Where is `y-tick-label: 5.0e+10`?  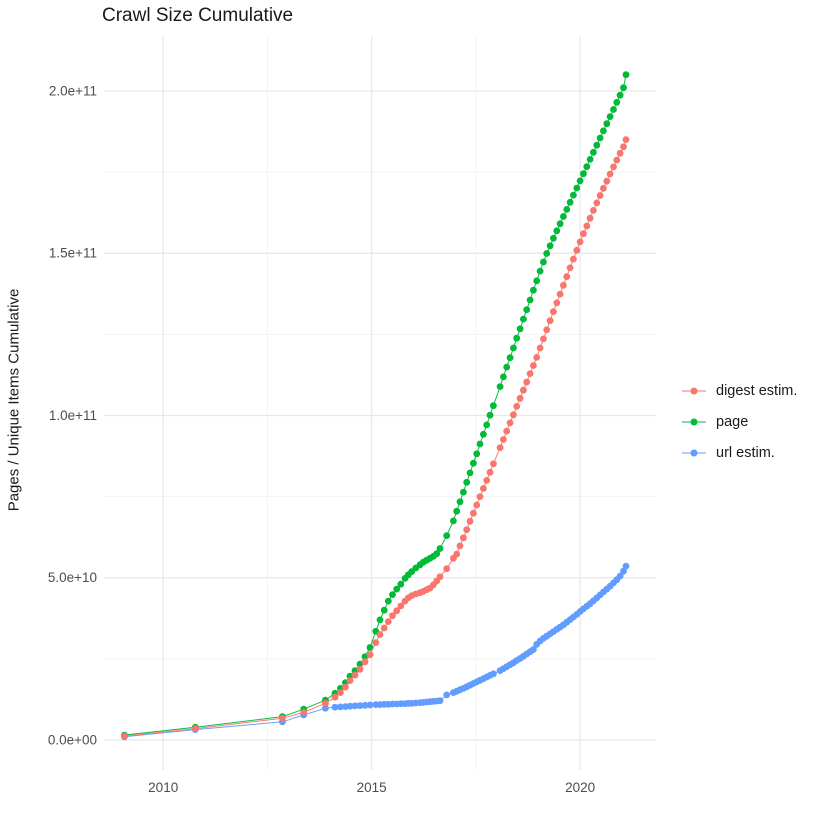 y-tick-label: 5.0e+10 is located at coordinates (72, 577).